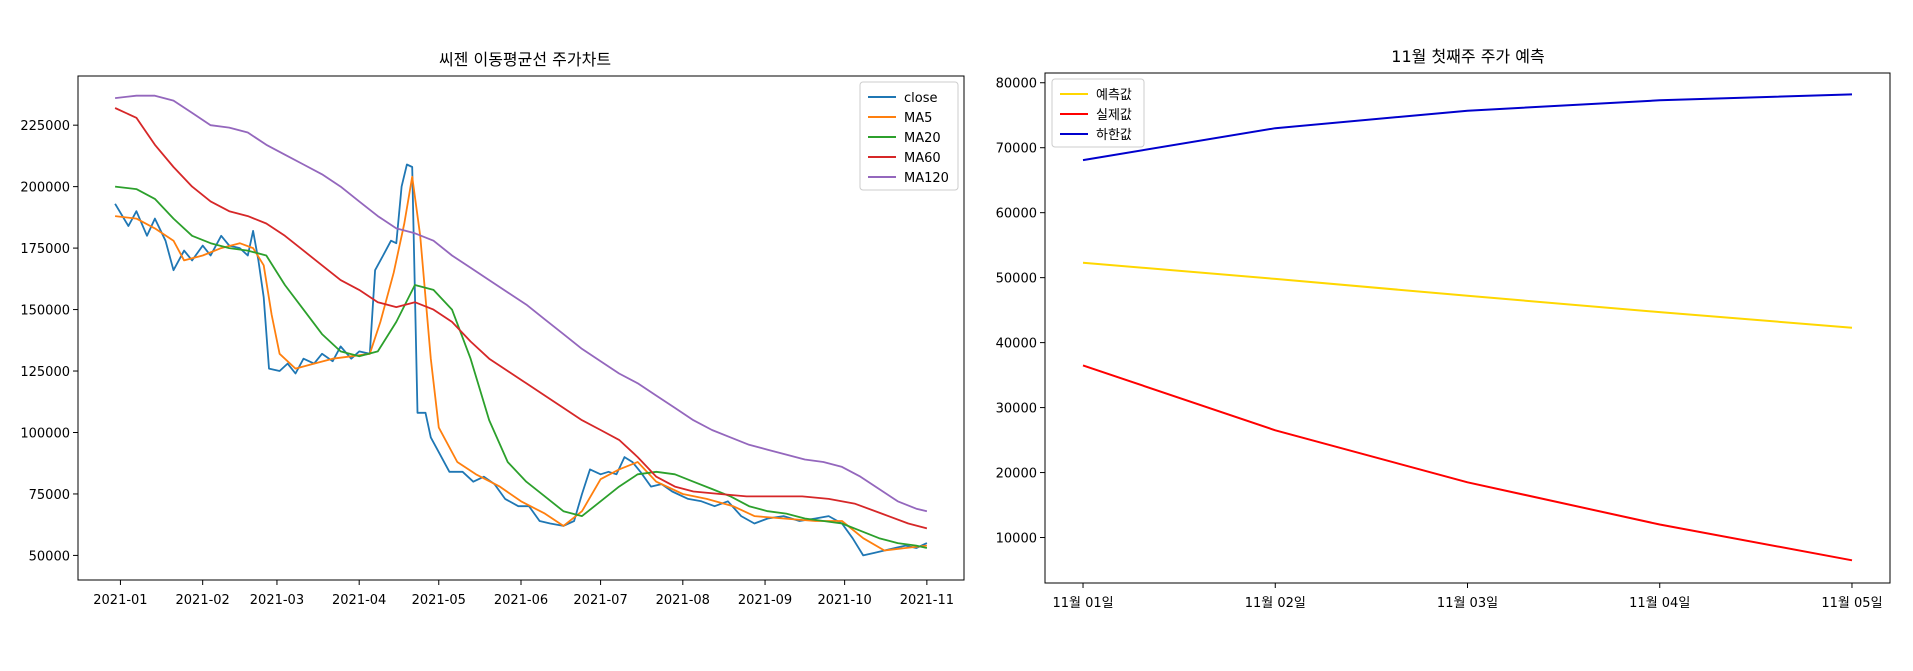 The image size is (1913, 671). What do you see at coordinates (525, 59) in the screenshot?
I see `chart-title: 씨젠 이동평균선 주가차트` at bounding box center [525, 59].